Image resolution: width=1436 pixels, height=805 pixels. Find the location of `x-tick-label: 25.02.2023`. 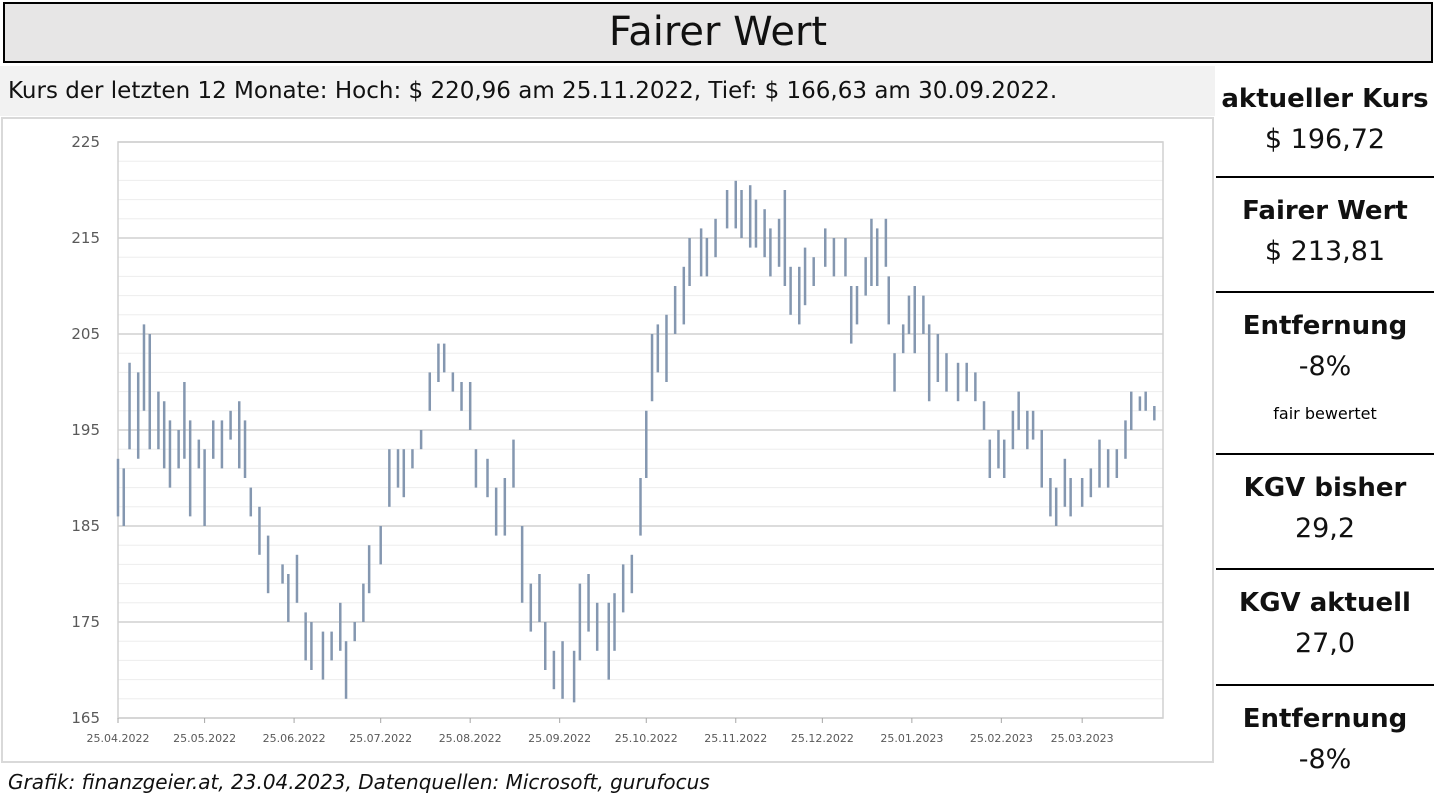

x-tick-label: 25.02.2023 is located at coordinates (1001, 738).